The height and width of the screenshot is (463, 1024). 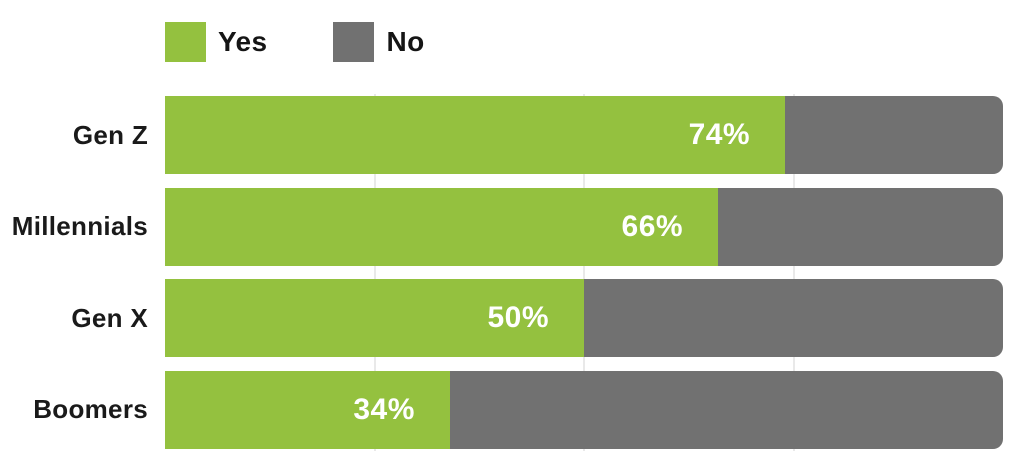 What do you see at coordinates (719, 134) in the screenshot?
I see `value-label: 74%` at bounding box center [719, 134].